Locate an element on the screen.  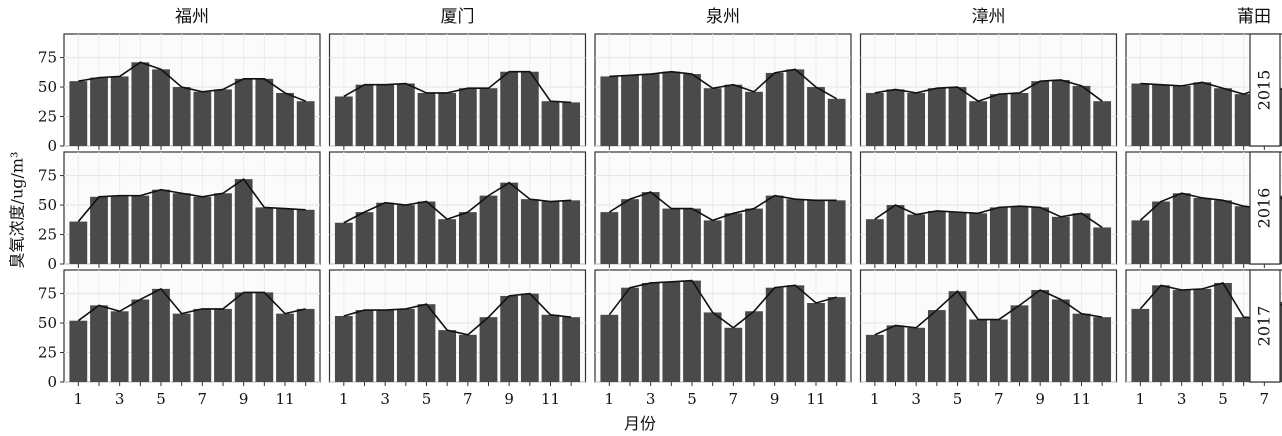
panel-2017-2: 1 3 5 7 9 11 is located at coordinates (457, 338).